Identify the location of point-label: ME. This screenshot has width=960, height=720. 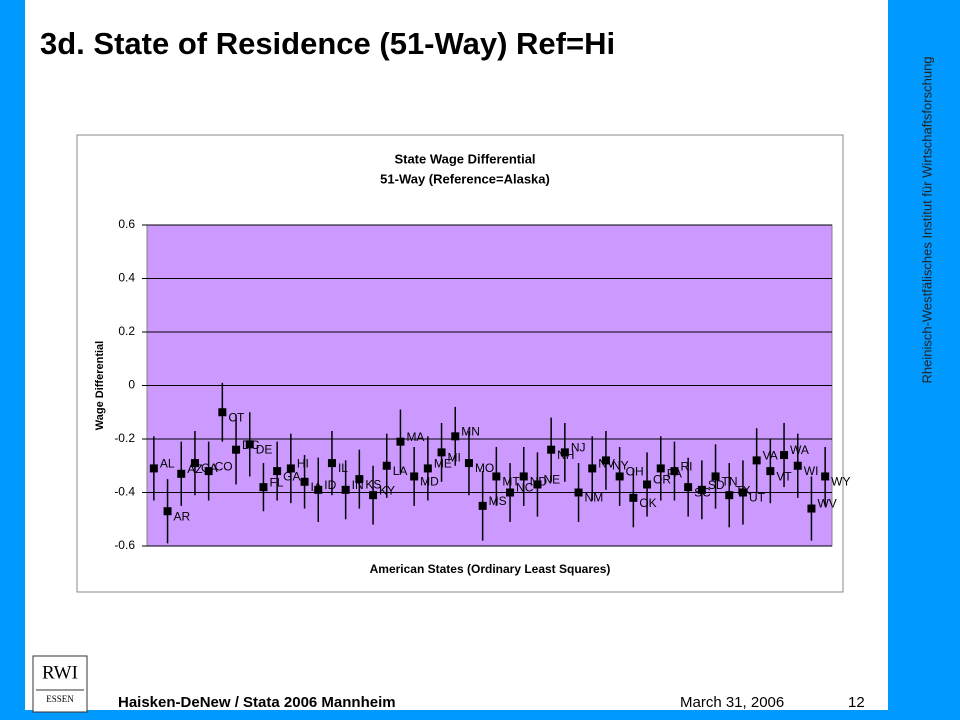
(443, 464).